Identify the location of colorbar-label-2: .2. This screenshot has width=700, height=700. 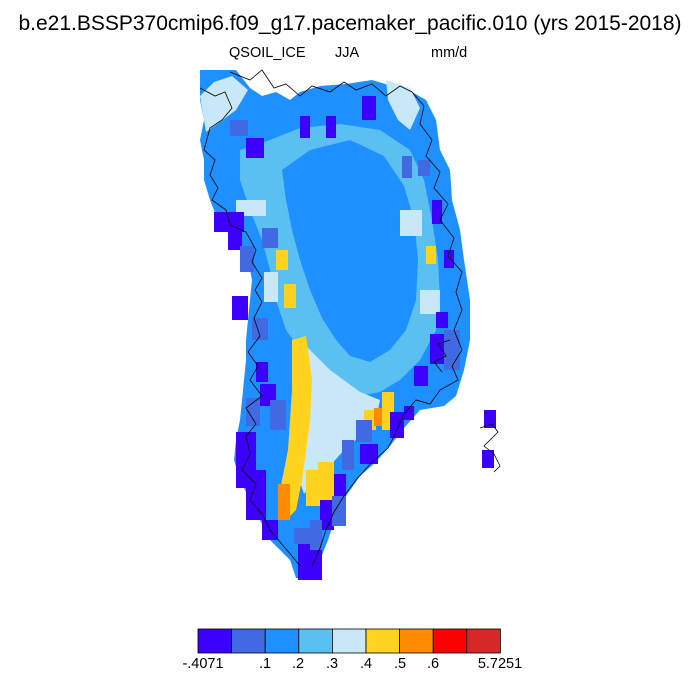
(298, 664).